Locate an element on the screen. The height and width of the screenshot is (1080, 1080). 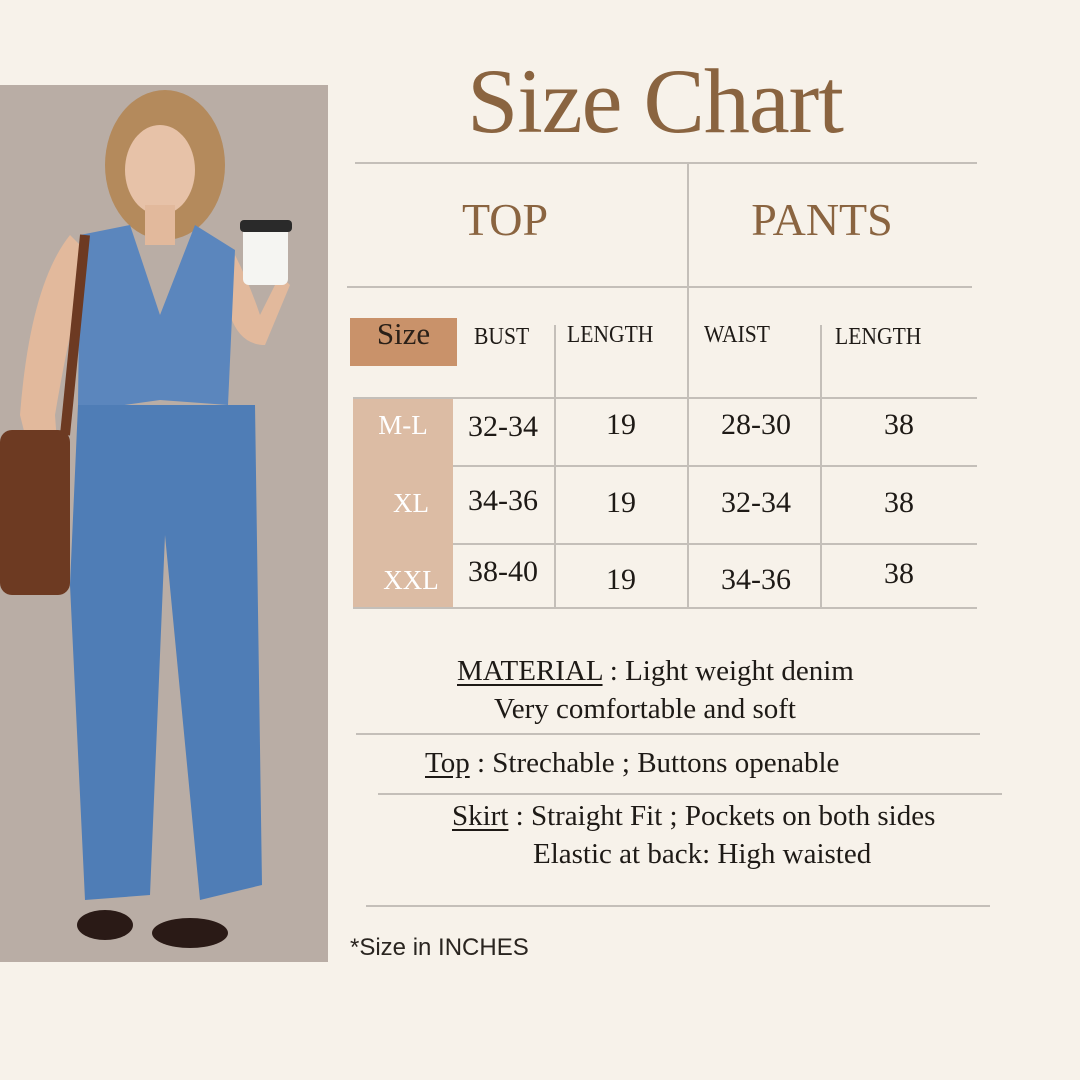
top-detail-line: Top : Strechable ; Buttons openable is located at coordinates (632, 763).